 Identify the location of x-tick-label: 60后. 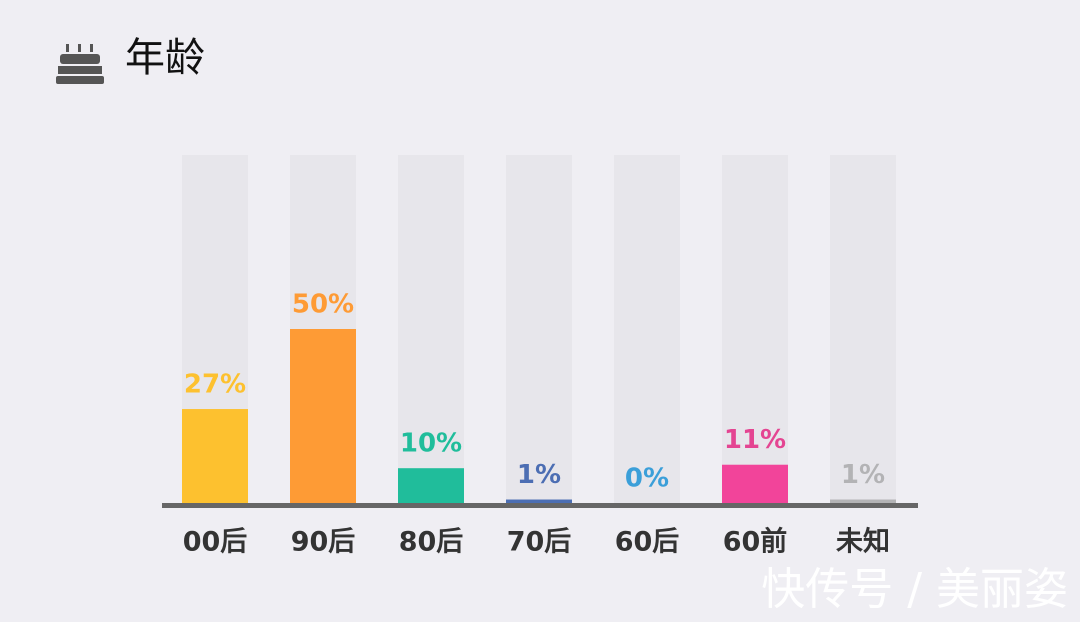
(647, 542).